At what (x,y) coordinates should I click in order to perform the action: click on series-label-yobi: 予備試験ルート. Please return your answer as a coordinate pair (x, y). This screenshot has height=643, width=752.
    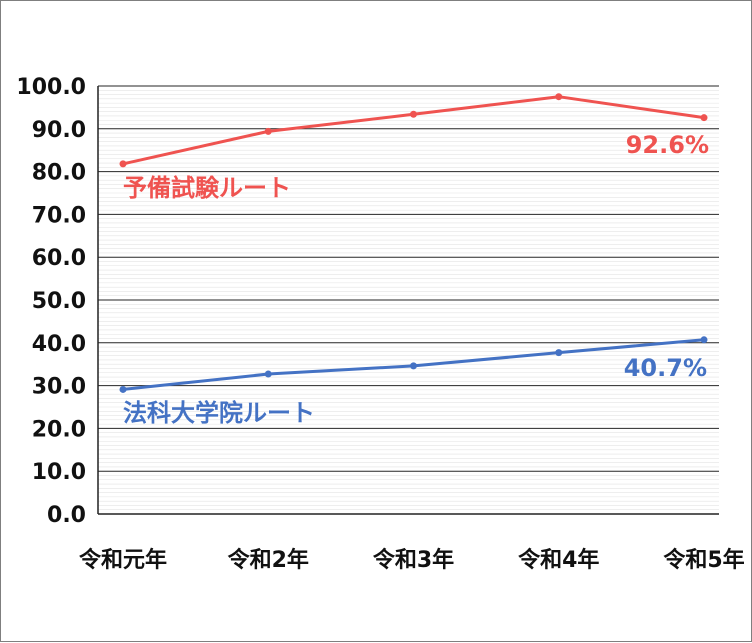
    Looking at the image, I should click on (207, 188).